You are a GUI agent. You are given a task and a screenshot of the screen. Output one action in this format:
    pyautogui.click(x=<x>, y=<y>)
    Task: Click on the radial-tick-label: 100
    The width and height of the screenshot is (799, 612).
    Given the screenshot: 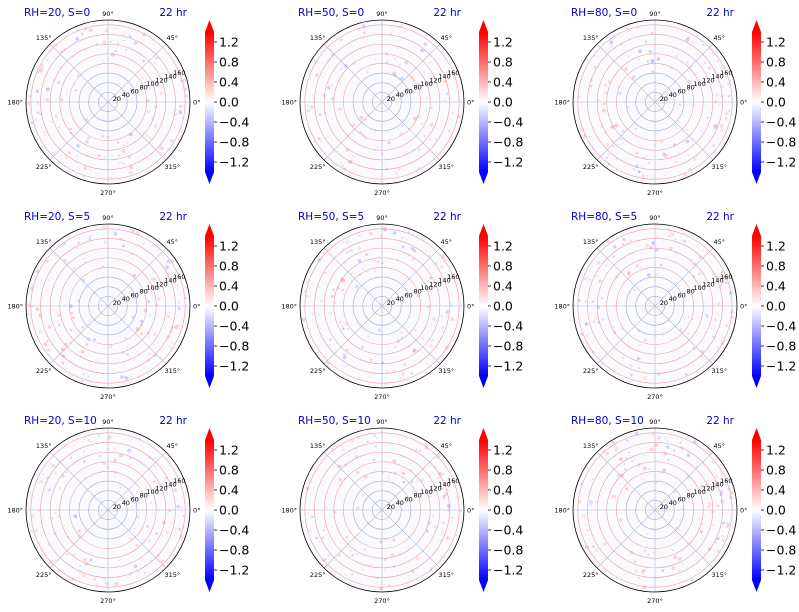 What is the action you would take?
    pyautogui.click(x=152, y=288)
    